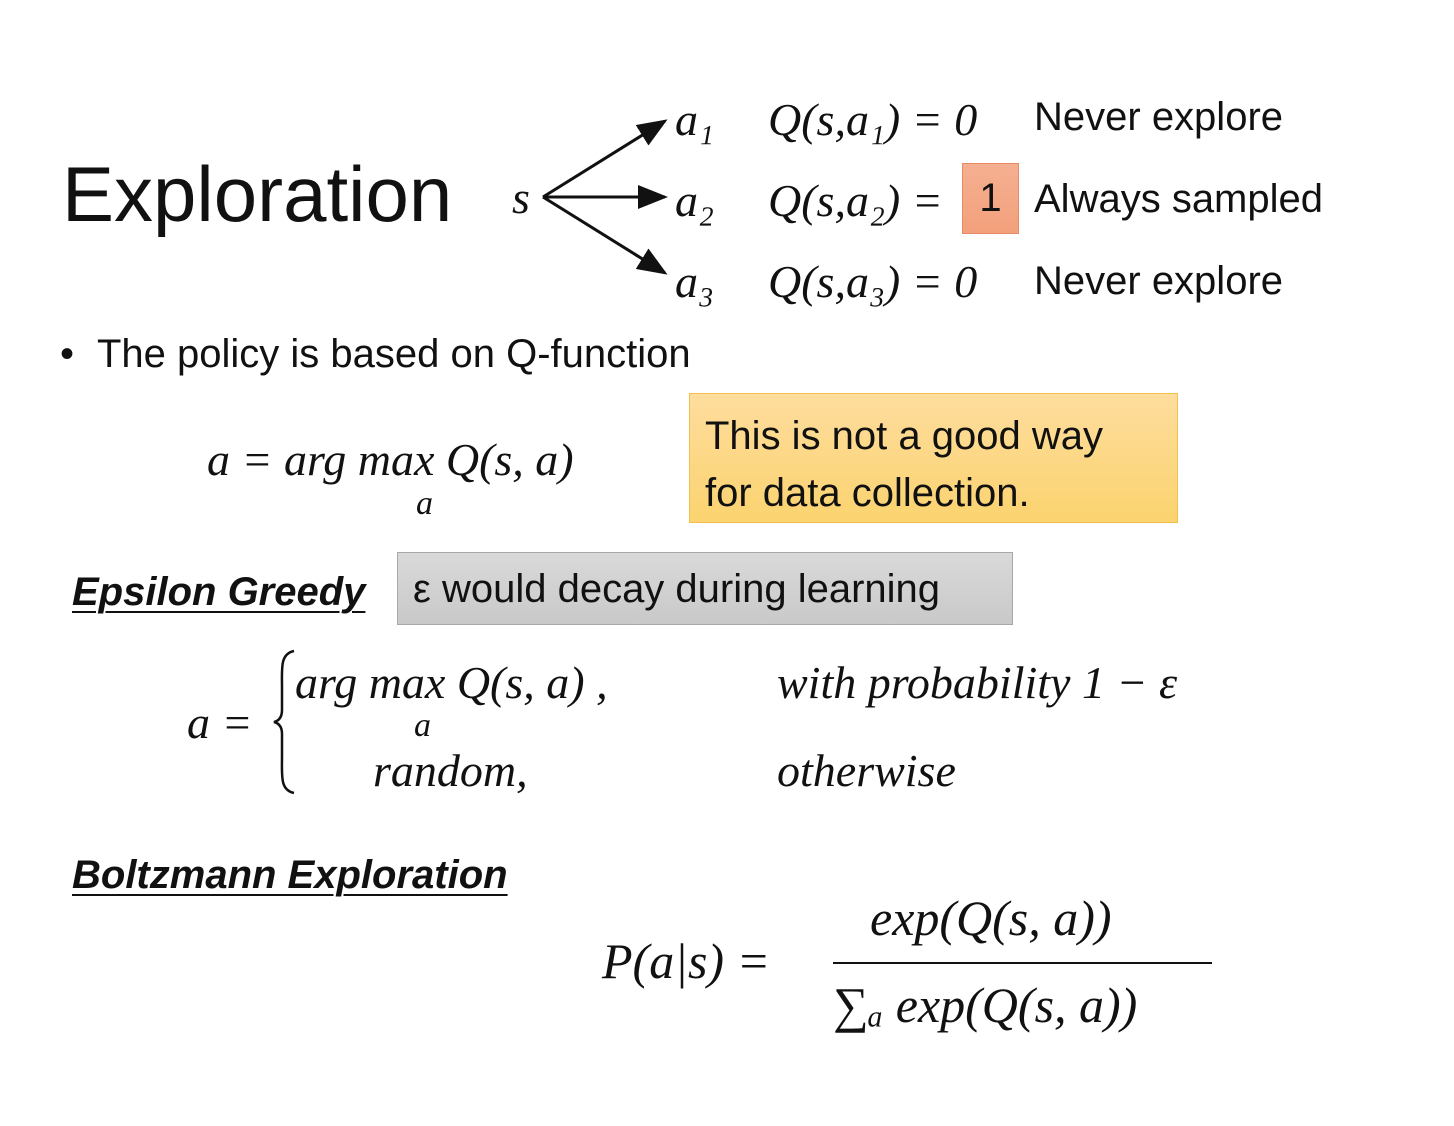  Describe the element at coordinates (390, 459) in the screenshot. I see `greedy-formula: a = arg max Q(s, a)` at that location.